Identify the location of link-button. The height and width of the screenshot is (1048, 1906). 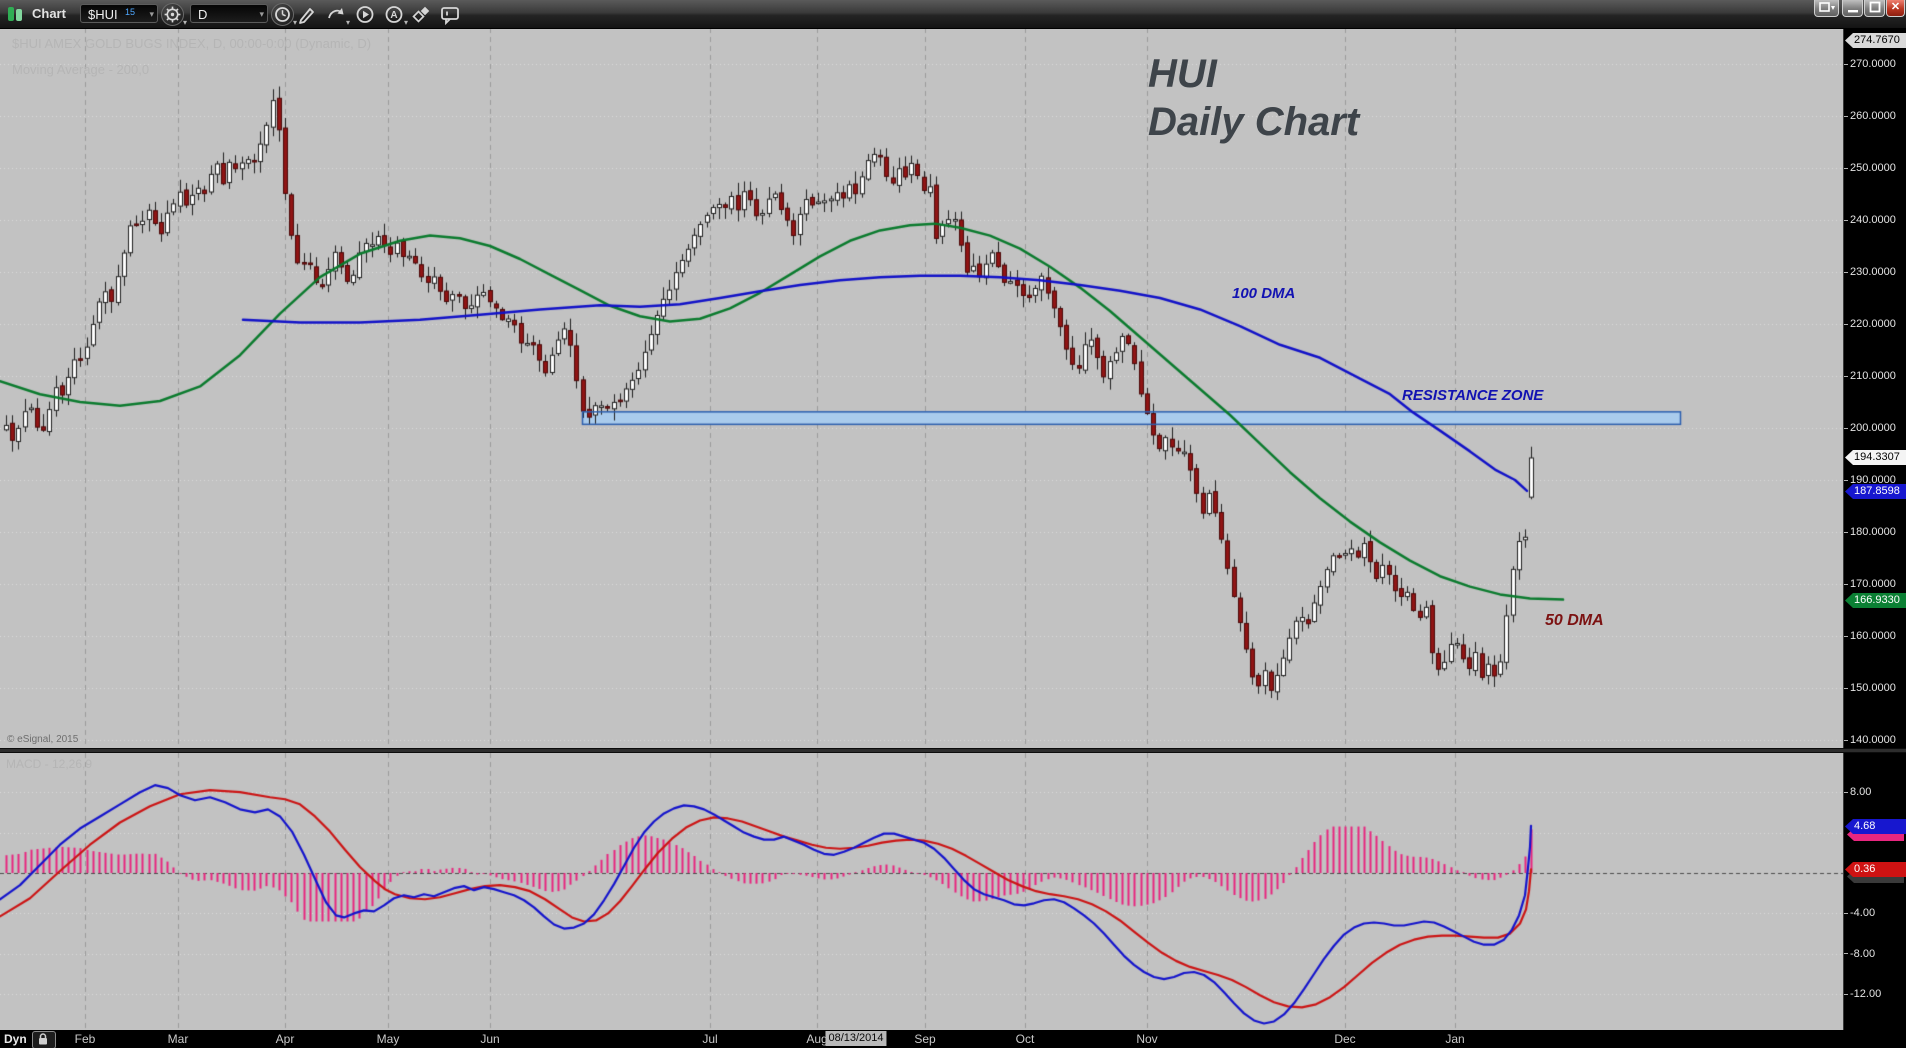
(422, 14).